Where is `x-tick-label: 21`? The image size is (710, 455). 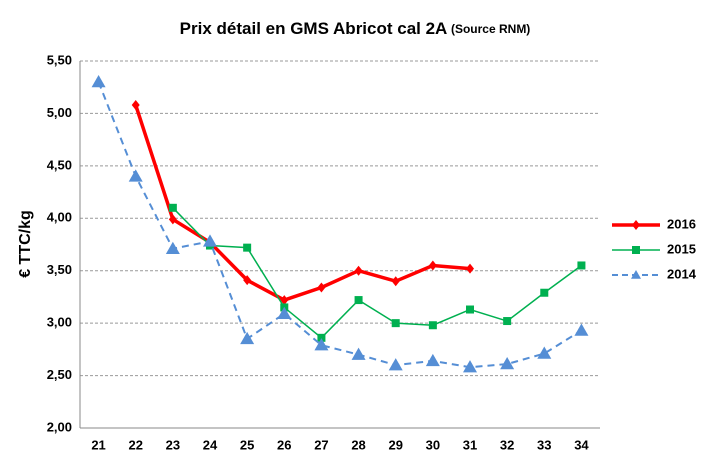
x-tick-label: 21 is located at coordinates (98, 444).